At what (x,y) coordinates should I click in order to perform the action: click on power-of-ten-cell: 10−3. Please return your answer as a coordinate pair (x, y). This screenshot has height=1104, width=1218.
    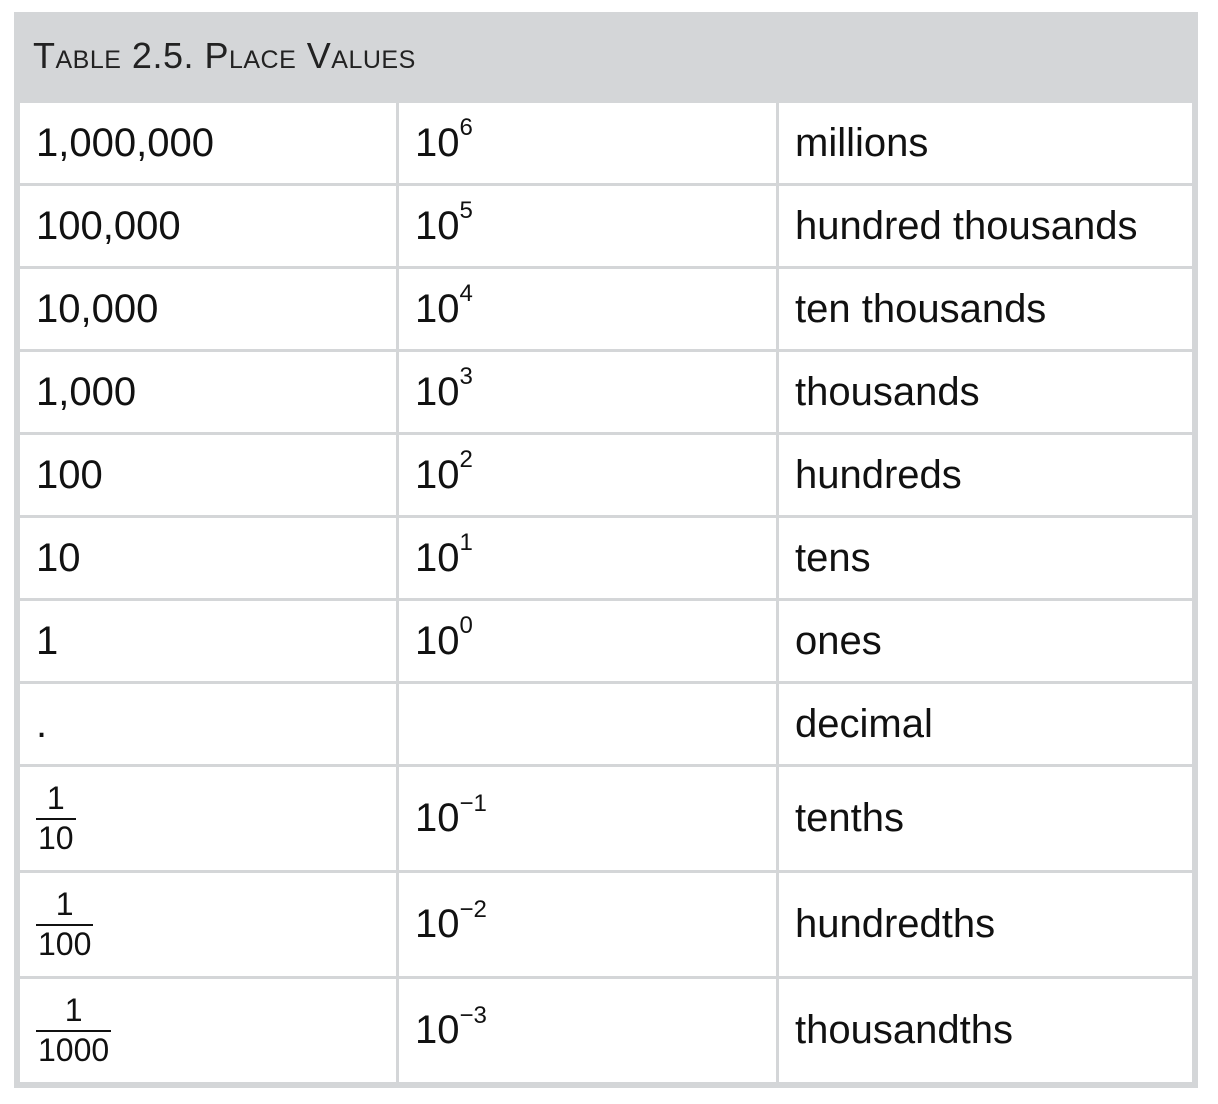
    Looking at the image, I should click on (587, 1030).